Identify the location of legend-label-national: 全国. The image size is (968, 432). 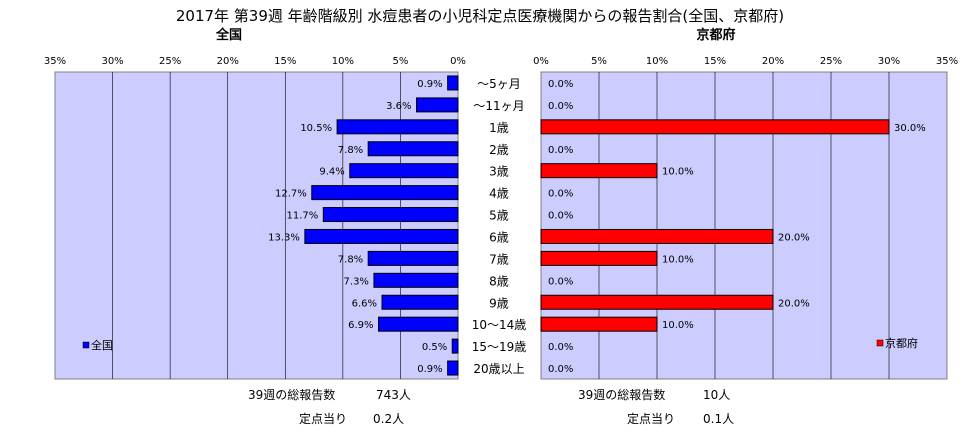
(102, 345).